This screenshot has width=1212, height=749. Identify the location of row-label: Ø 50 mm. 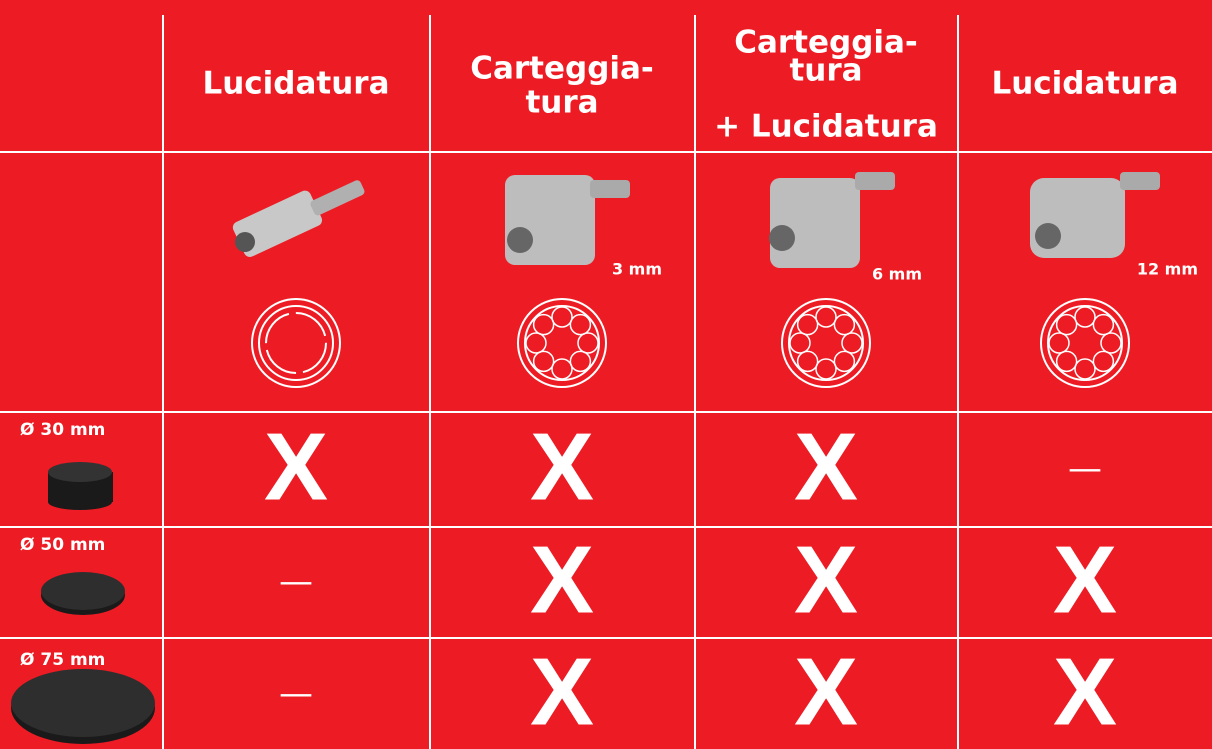
(62, 545).